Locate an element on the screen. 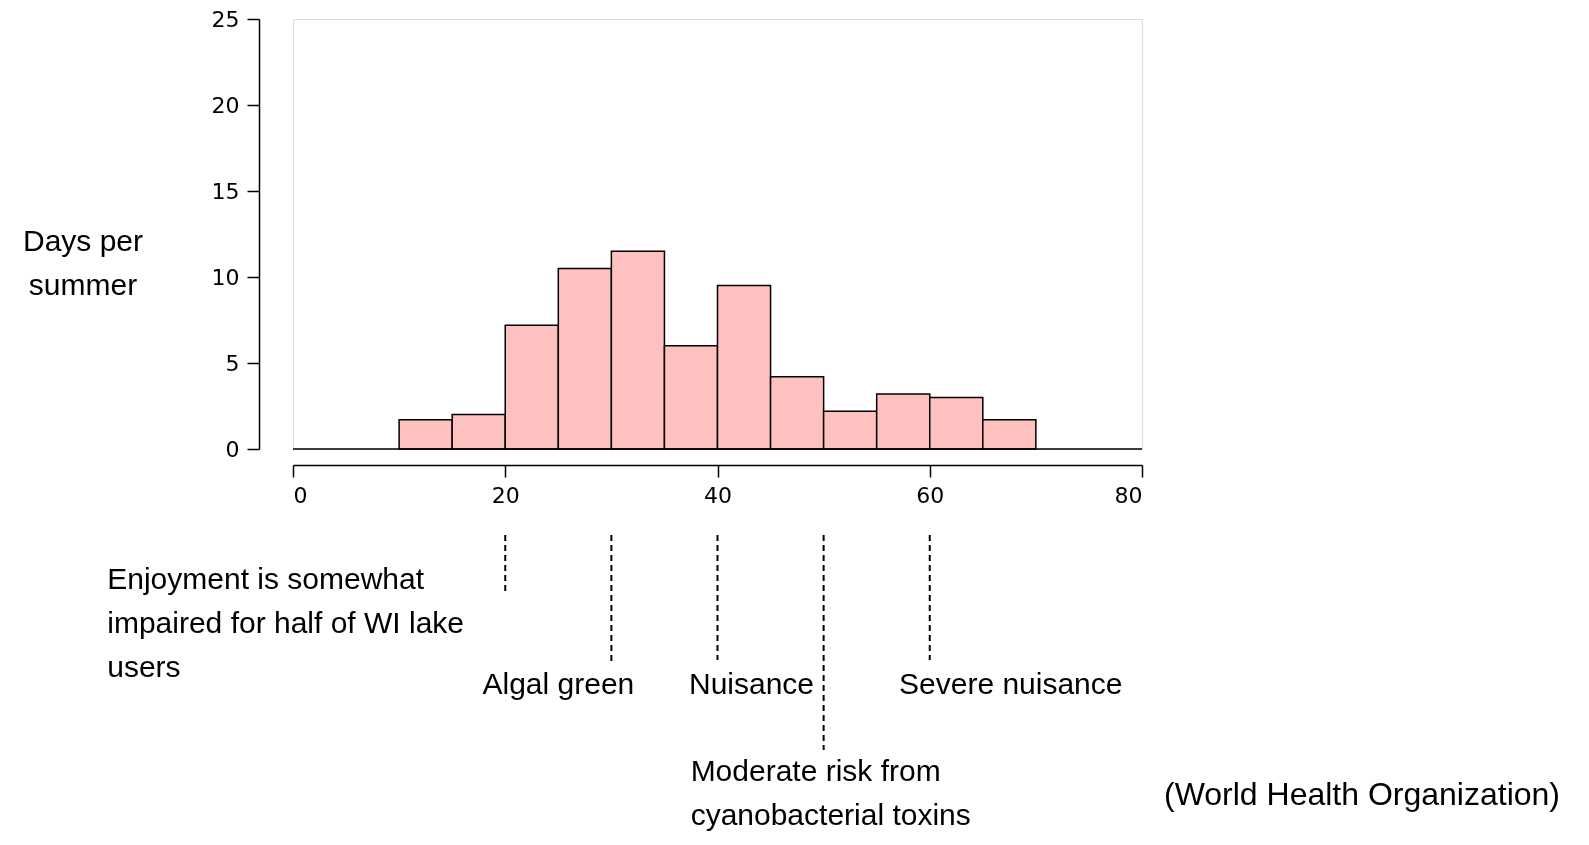 The image size is (1589, 845). text: (World Health Organization) is located at coordinates (1361, 794).